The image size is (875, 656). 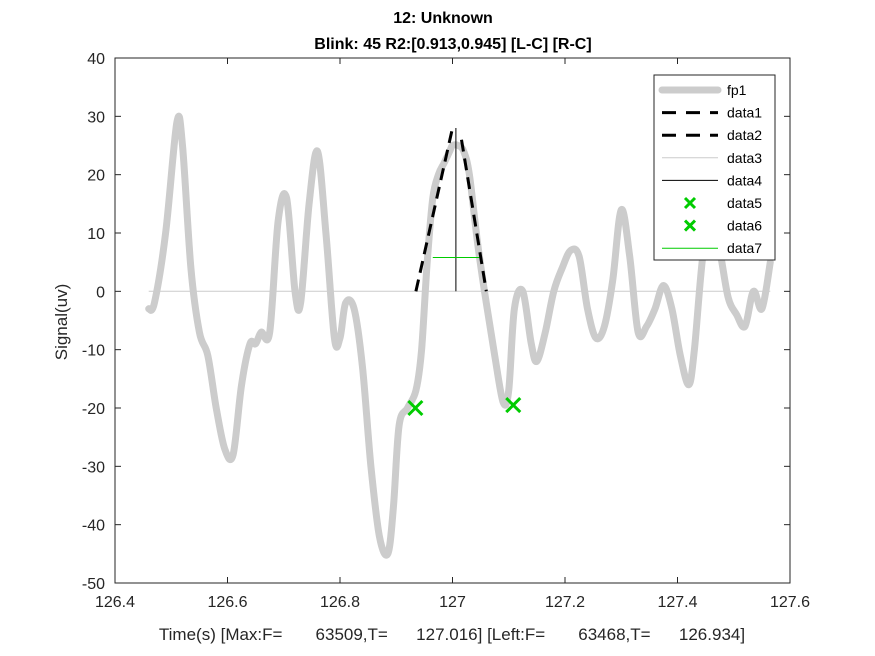 What do you see at coordinates (93, 409) in the screenshot?
I see `y-tick-label-6: -20` at bounding box center [93, 409].